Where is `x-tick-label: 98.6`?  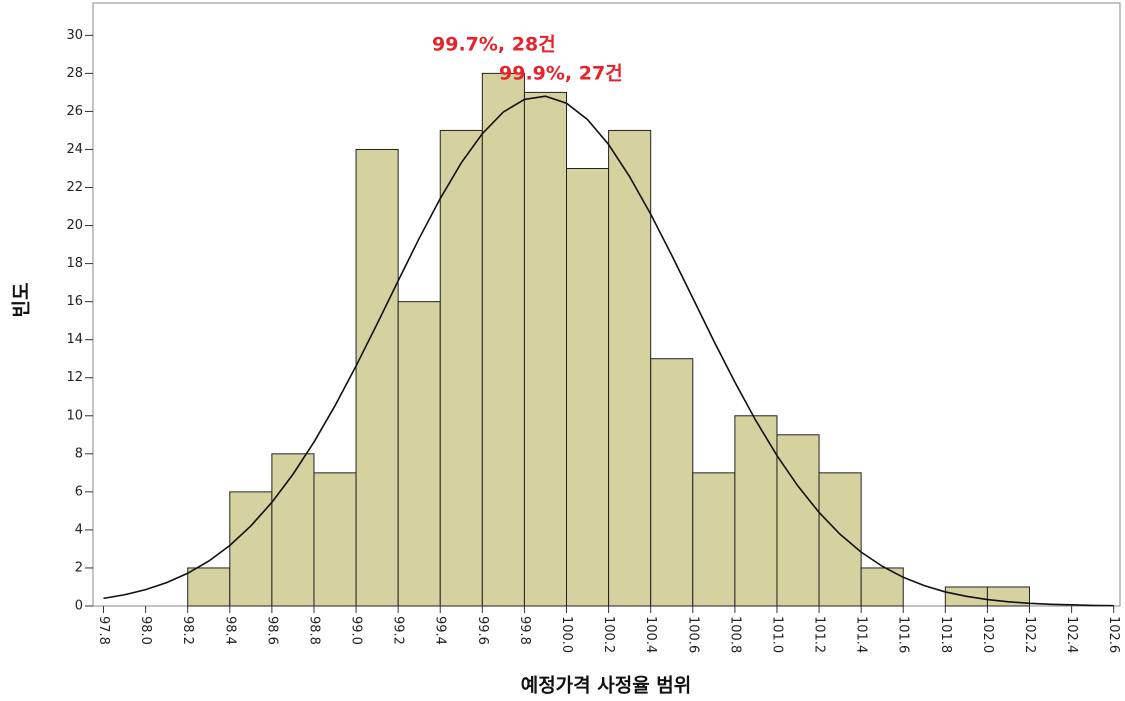
x-tick-label: 98.6 is located at coordinates (271, 630).